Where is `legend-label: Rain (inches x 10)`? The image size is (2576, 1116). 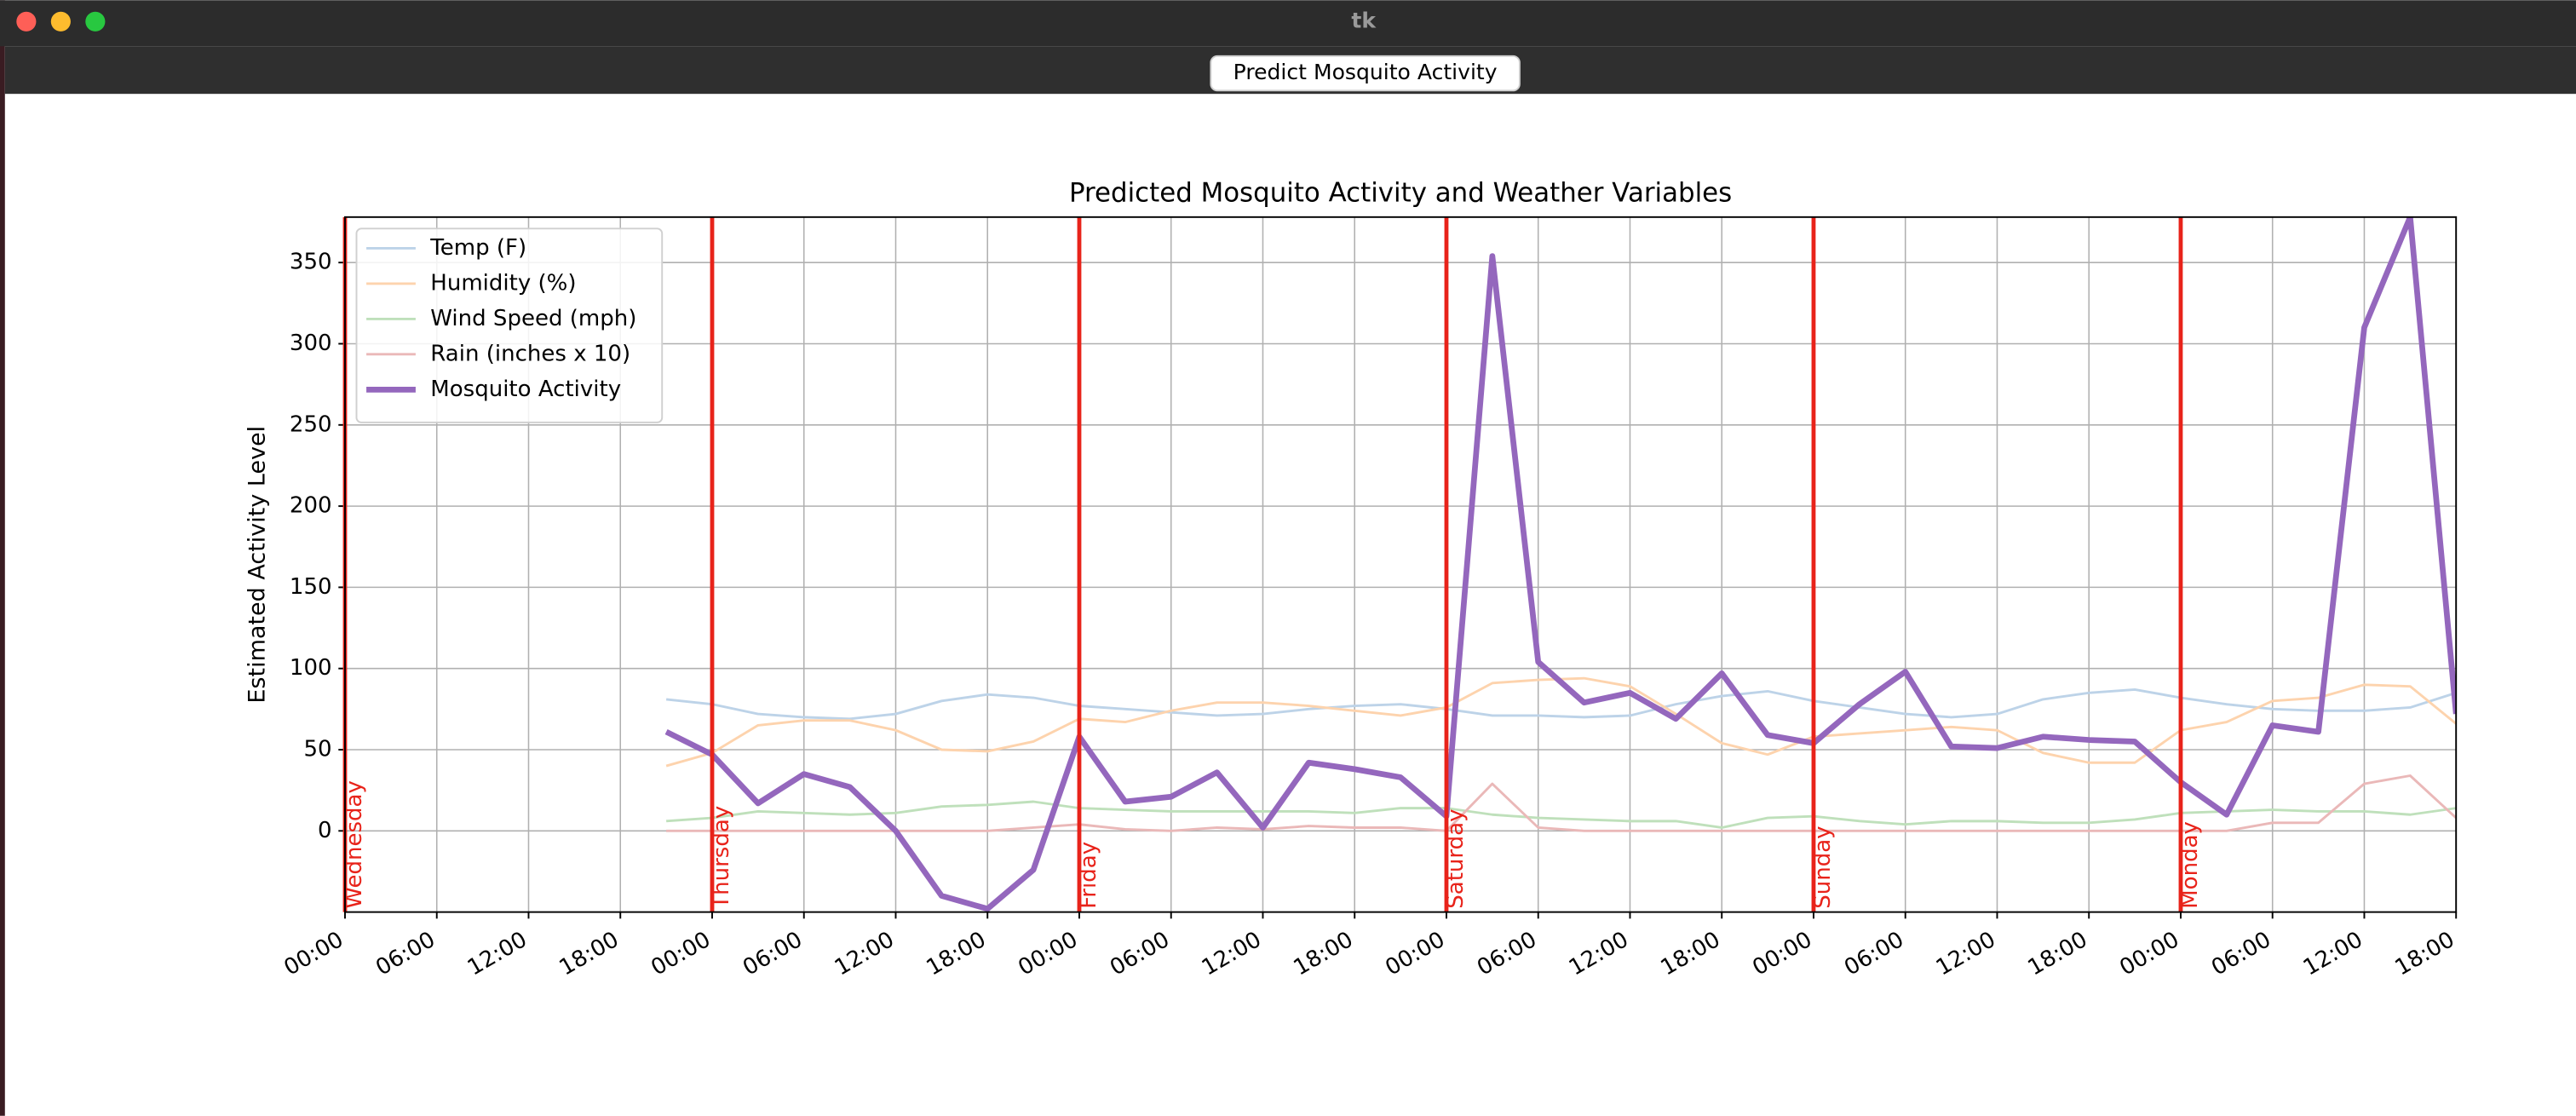 legend-label: Rain (inches x 10) is located at coordinates (530, 353).